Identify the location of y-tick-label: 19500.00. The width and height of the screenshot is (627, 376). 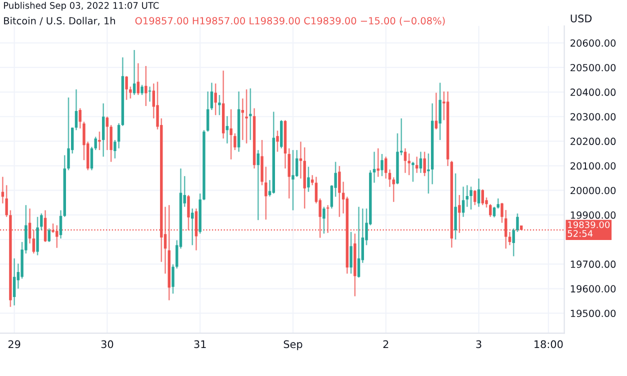
(593, 314).